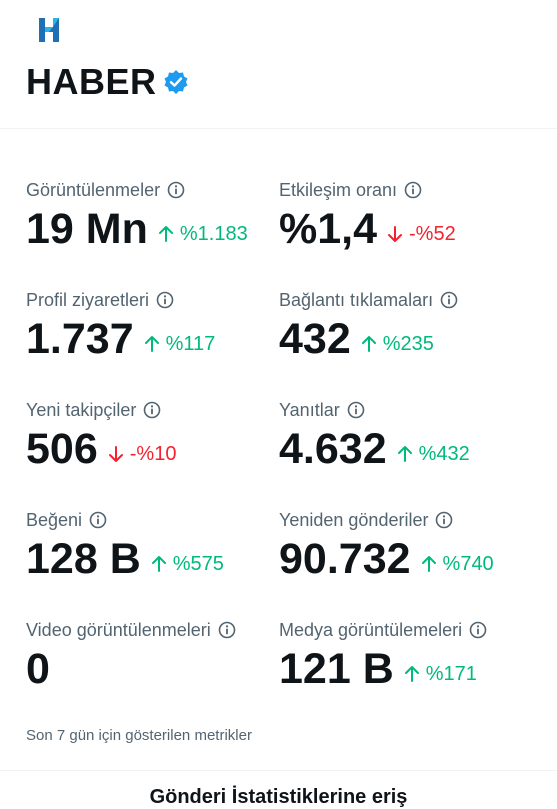  Describe the element at coordinates (444, 453) in the screenshot. I see `metric-change-value: %432` at that location.